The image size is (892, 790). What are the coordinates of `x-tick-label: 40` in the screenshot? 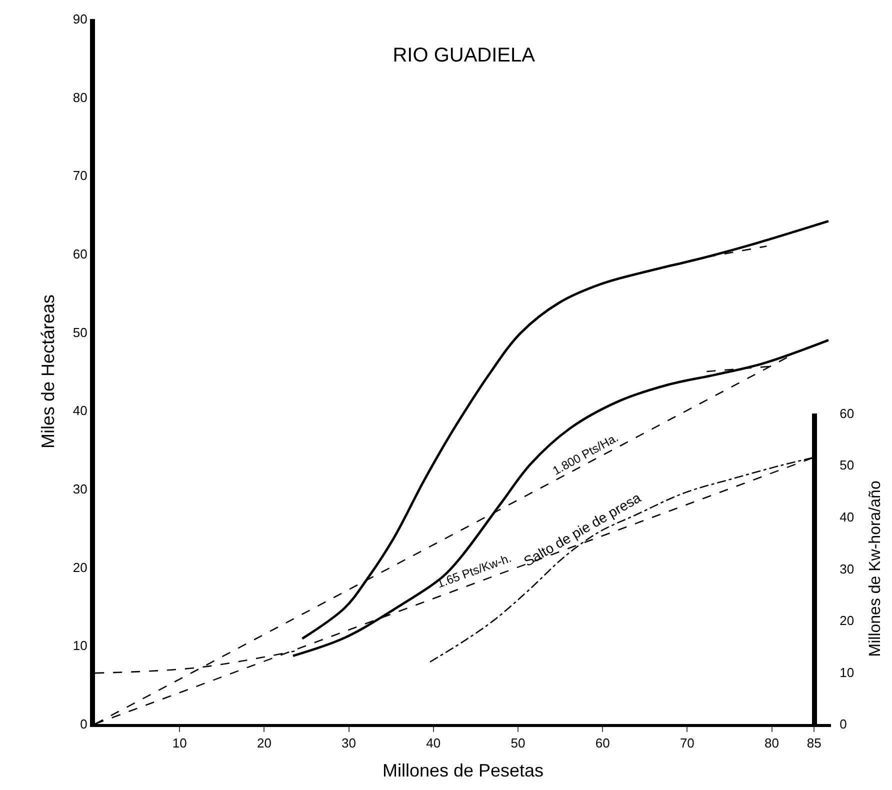 It's located at (433, 743).